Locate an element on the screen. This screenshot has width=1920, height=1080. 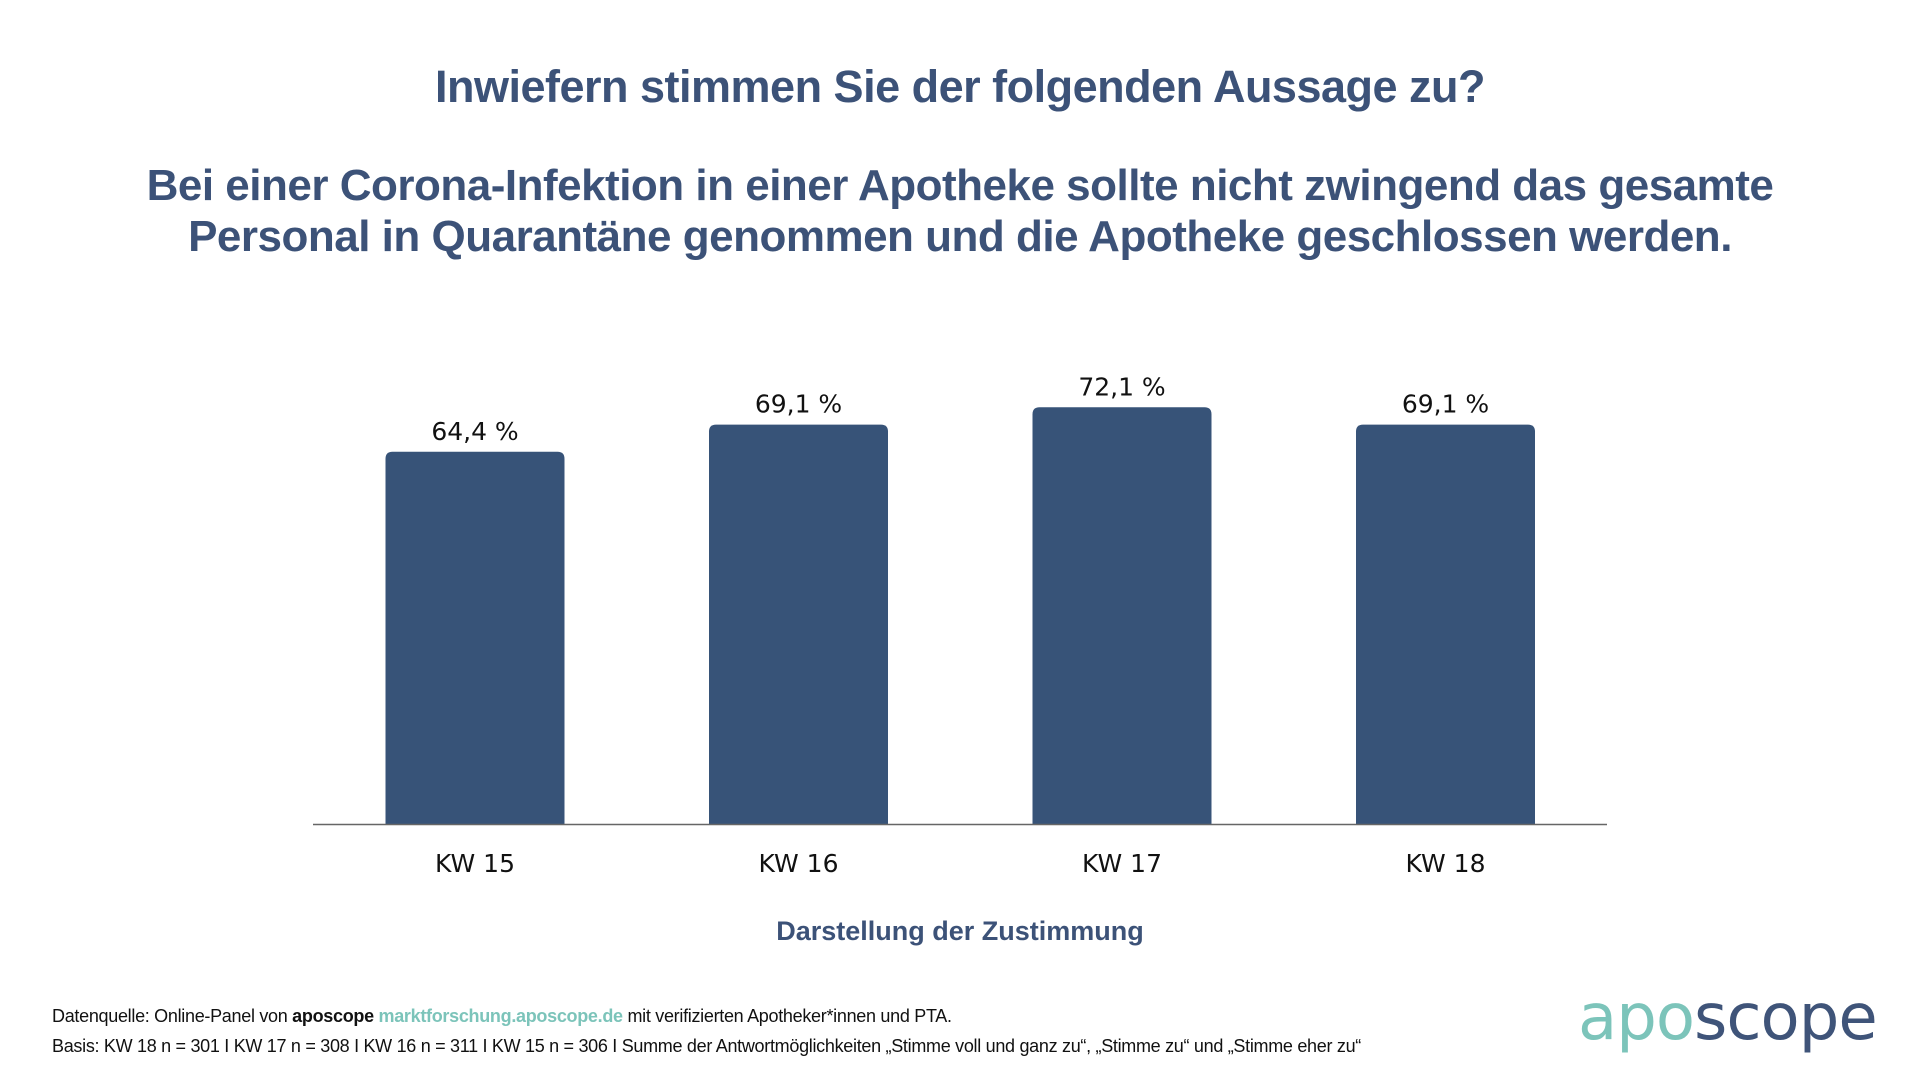
logo-part-apo: apo is located at coordinates (1636, 1018).